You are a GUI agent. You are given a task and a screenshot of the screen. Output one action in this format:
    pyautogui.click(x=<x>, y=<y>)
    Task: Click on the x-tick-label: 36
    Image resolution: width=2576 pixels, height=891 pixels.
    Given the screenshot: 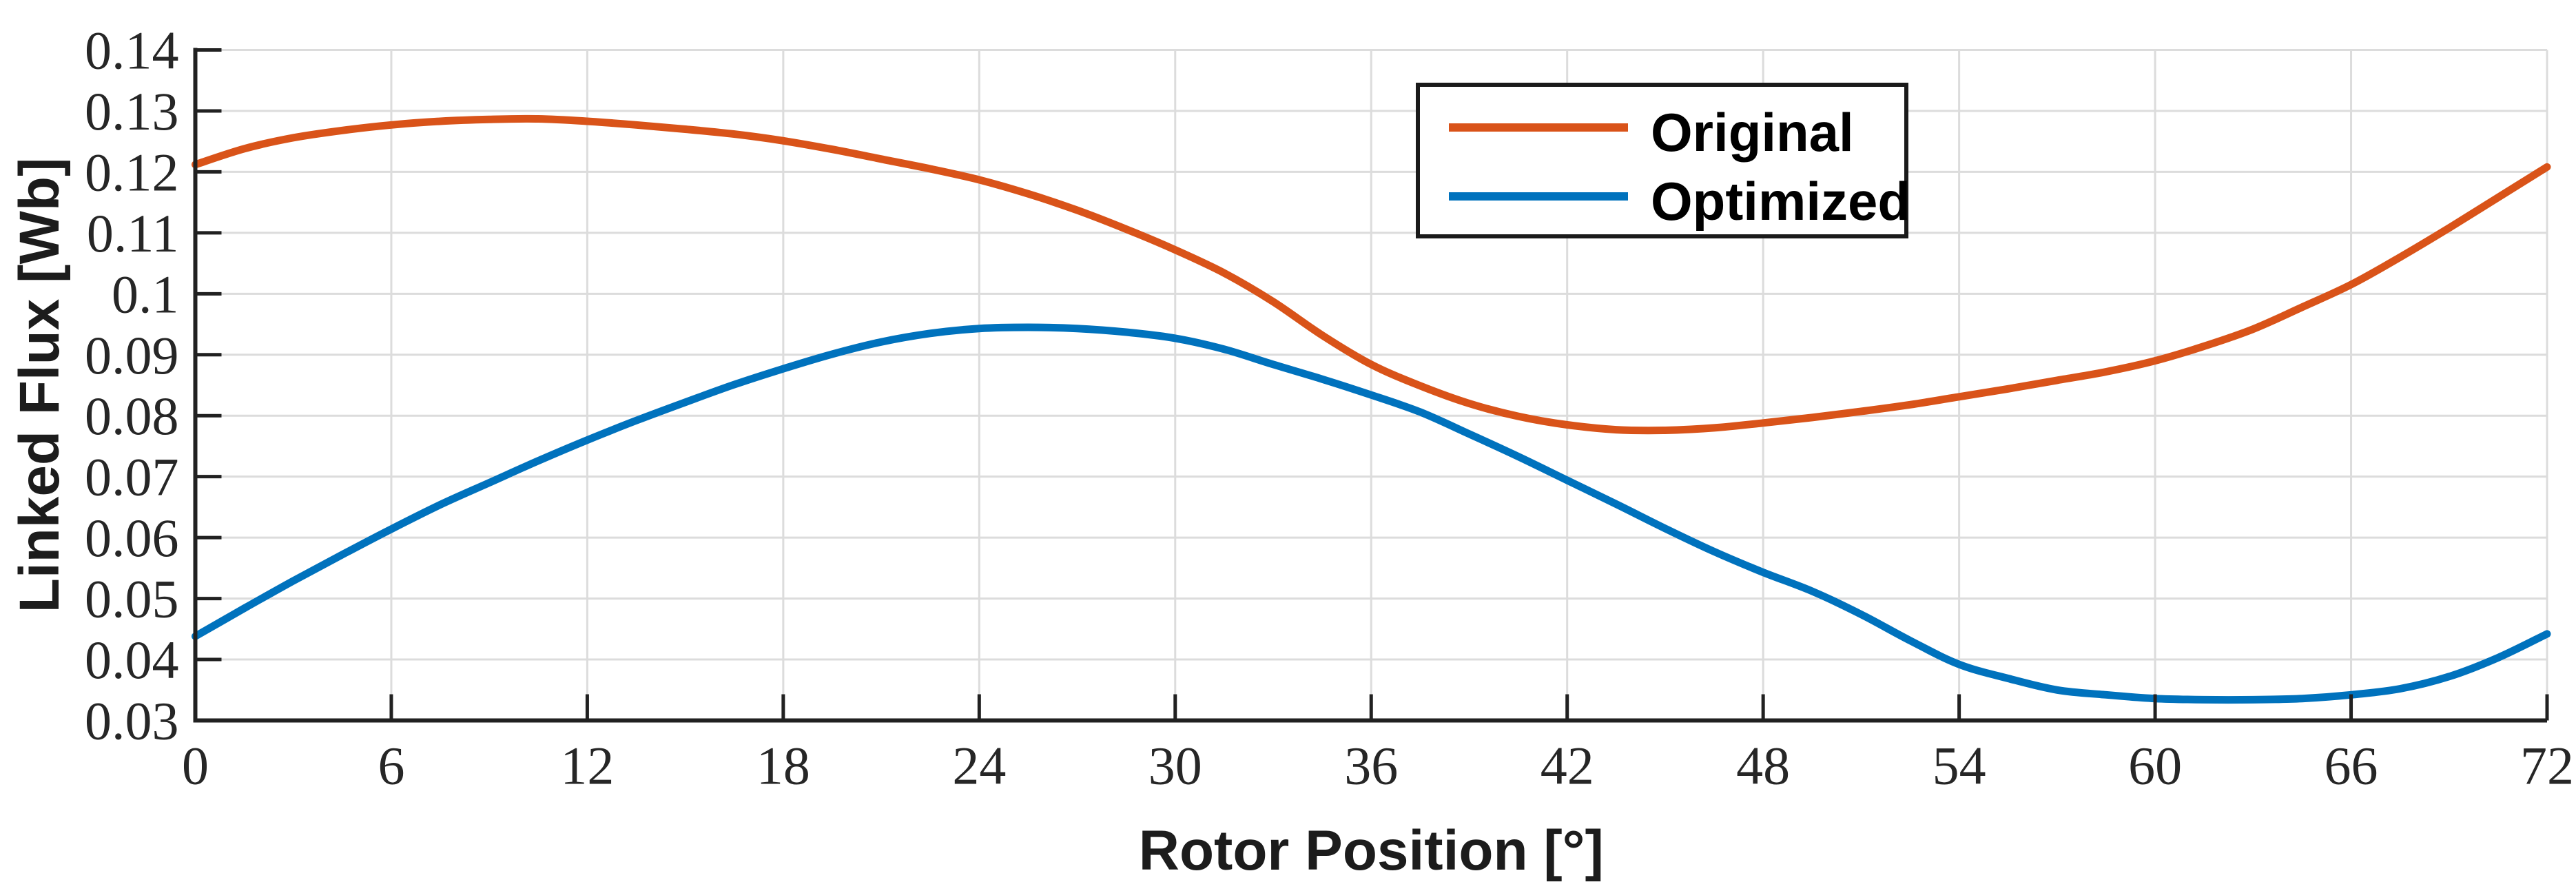 What is the action you would take?
    pyautogui.click(x=1371, y=766)
    